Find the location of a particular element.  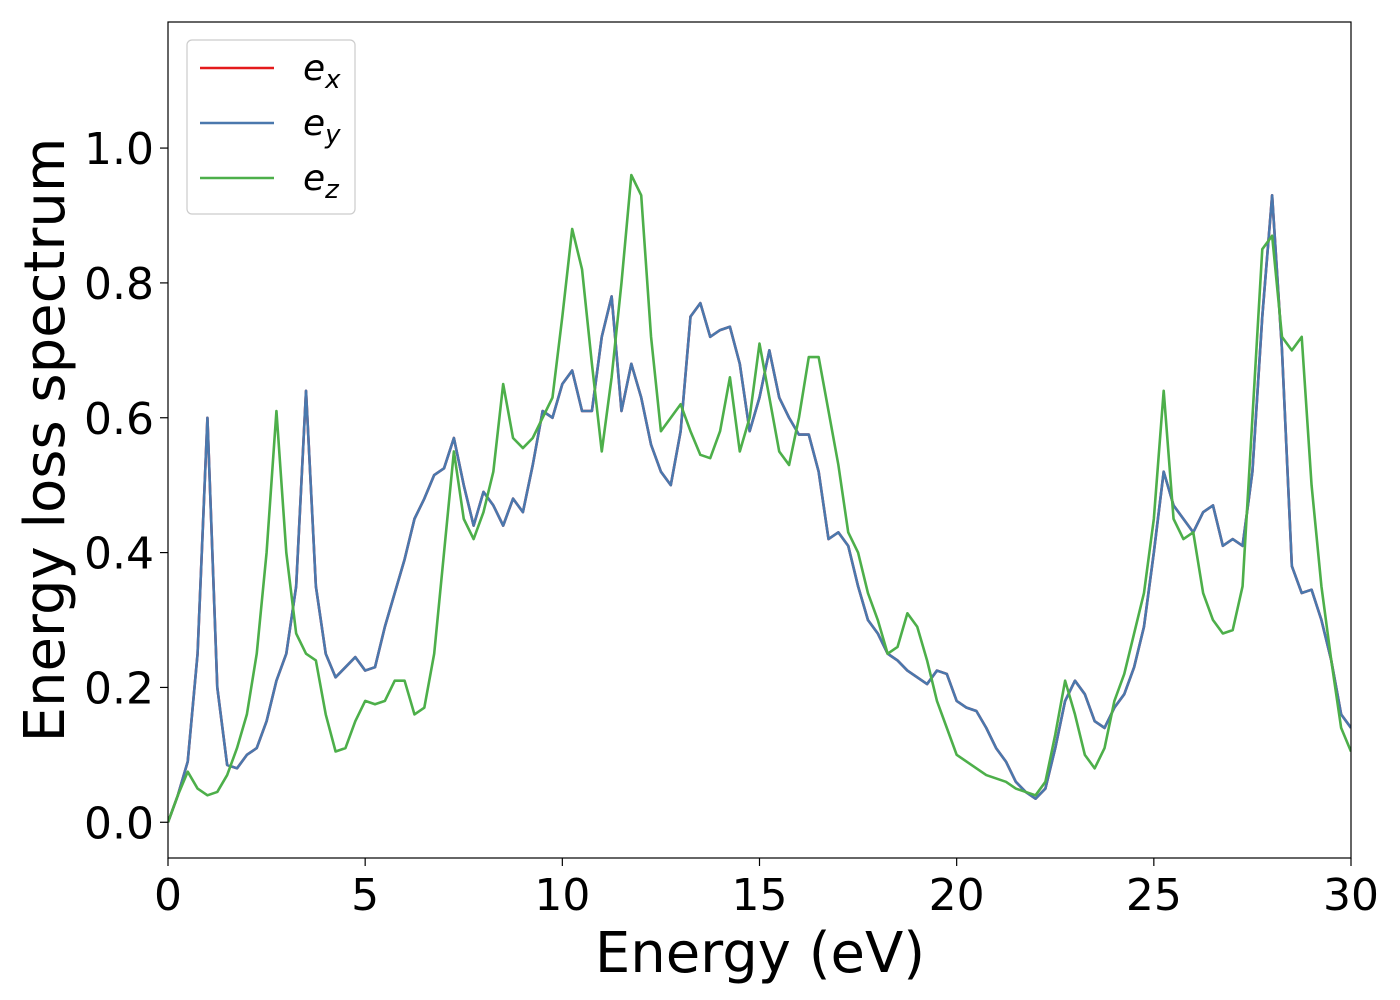

legend: ex ey ez is located at coordinates (271, 127).